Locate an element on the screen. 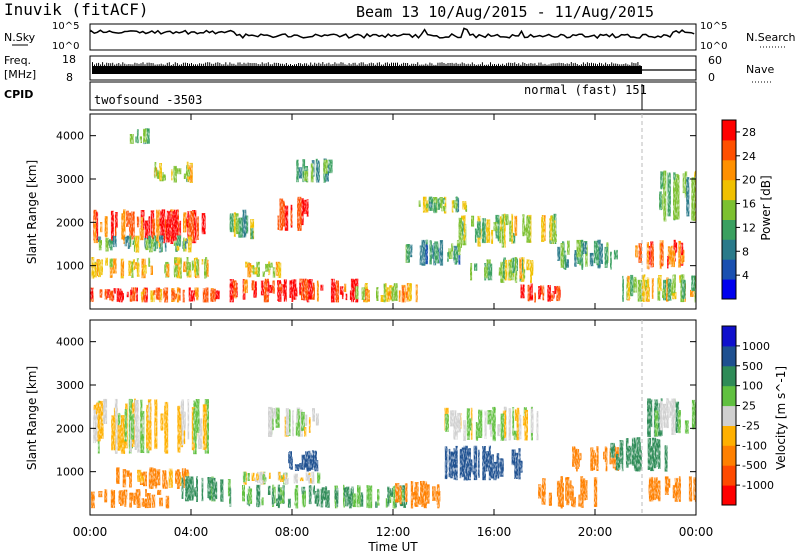  x-tick-label: 04:00 is located at coordinates (191, 532).